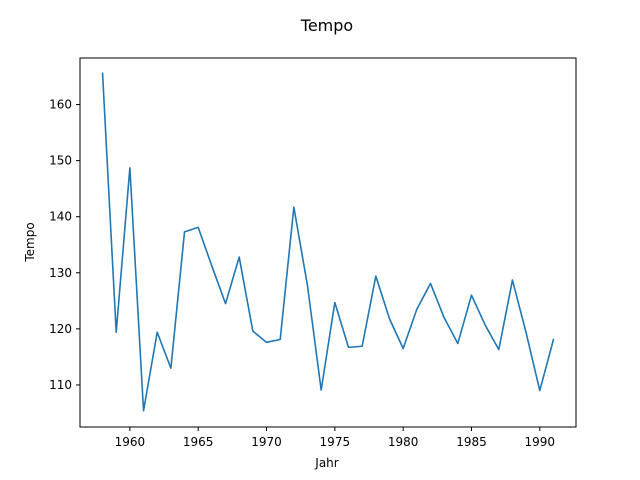 The image size is (640, 480). Describe the element at coordinates (335, 442) in the screenshot. I see `x-tick-label: 1975` at that location.